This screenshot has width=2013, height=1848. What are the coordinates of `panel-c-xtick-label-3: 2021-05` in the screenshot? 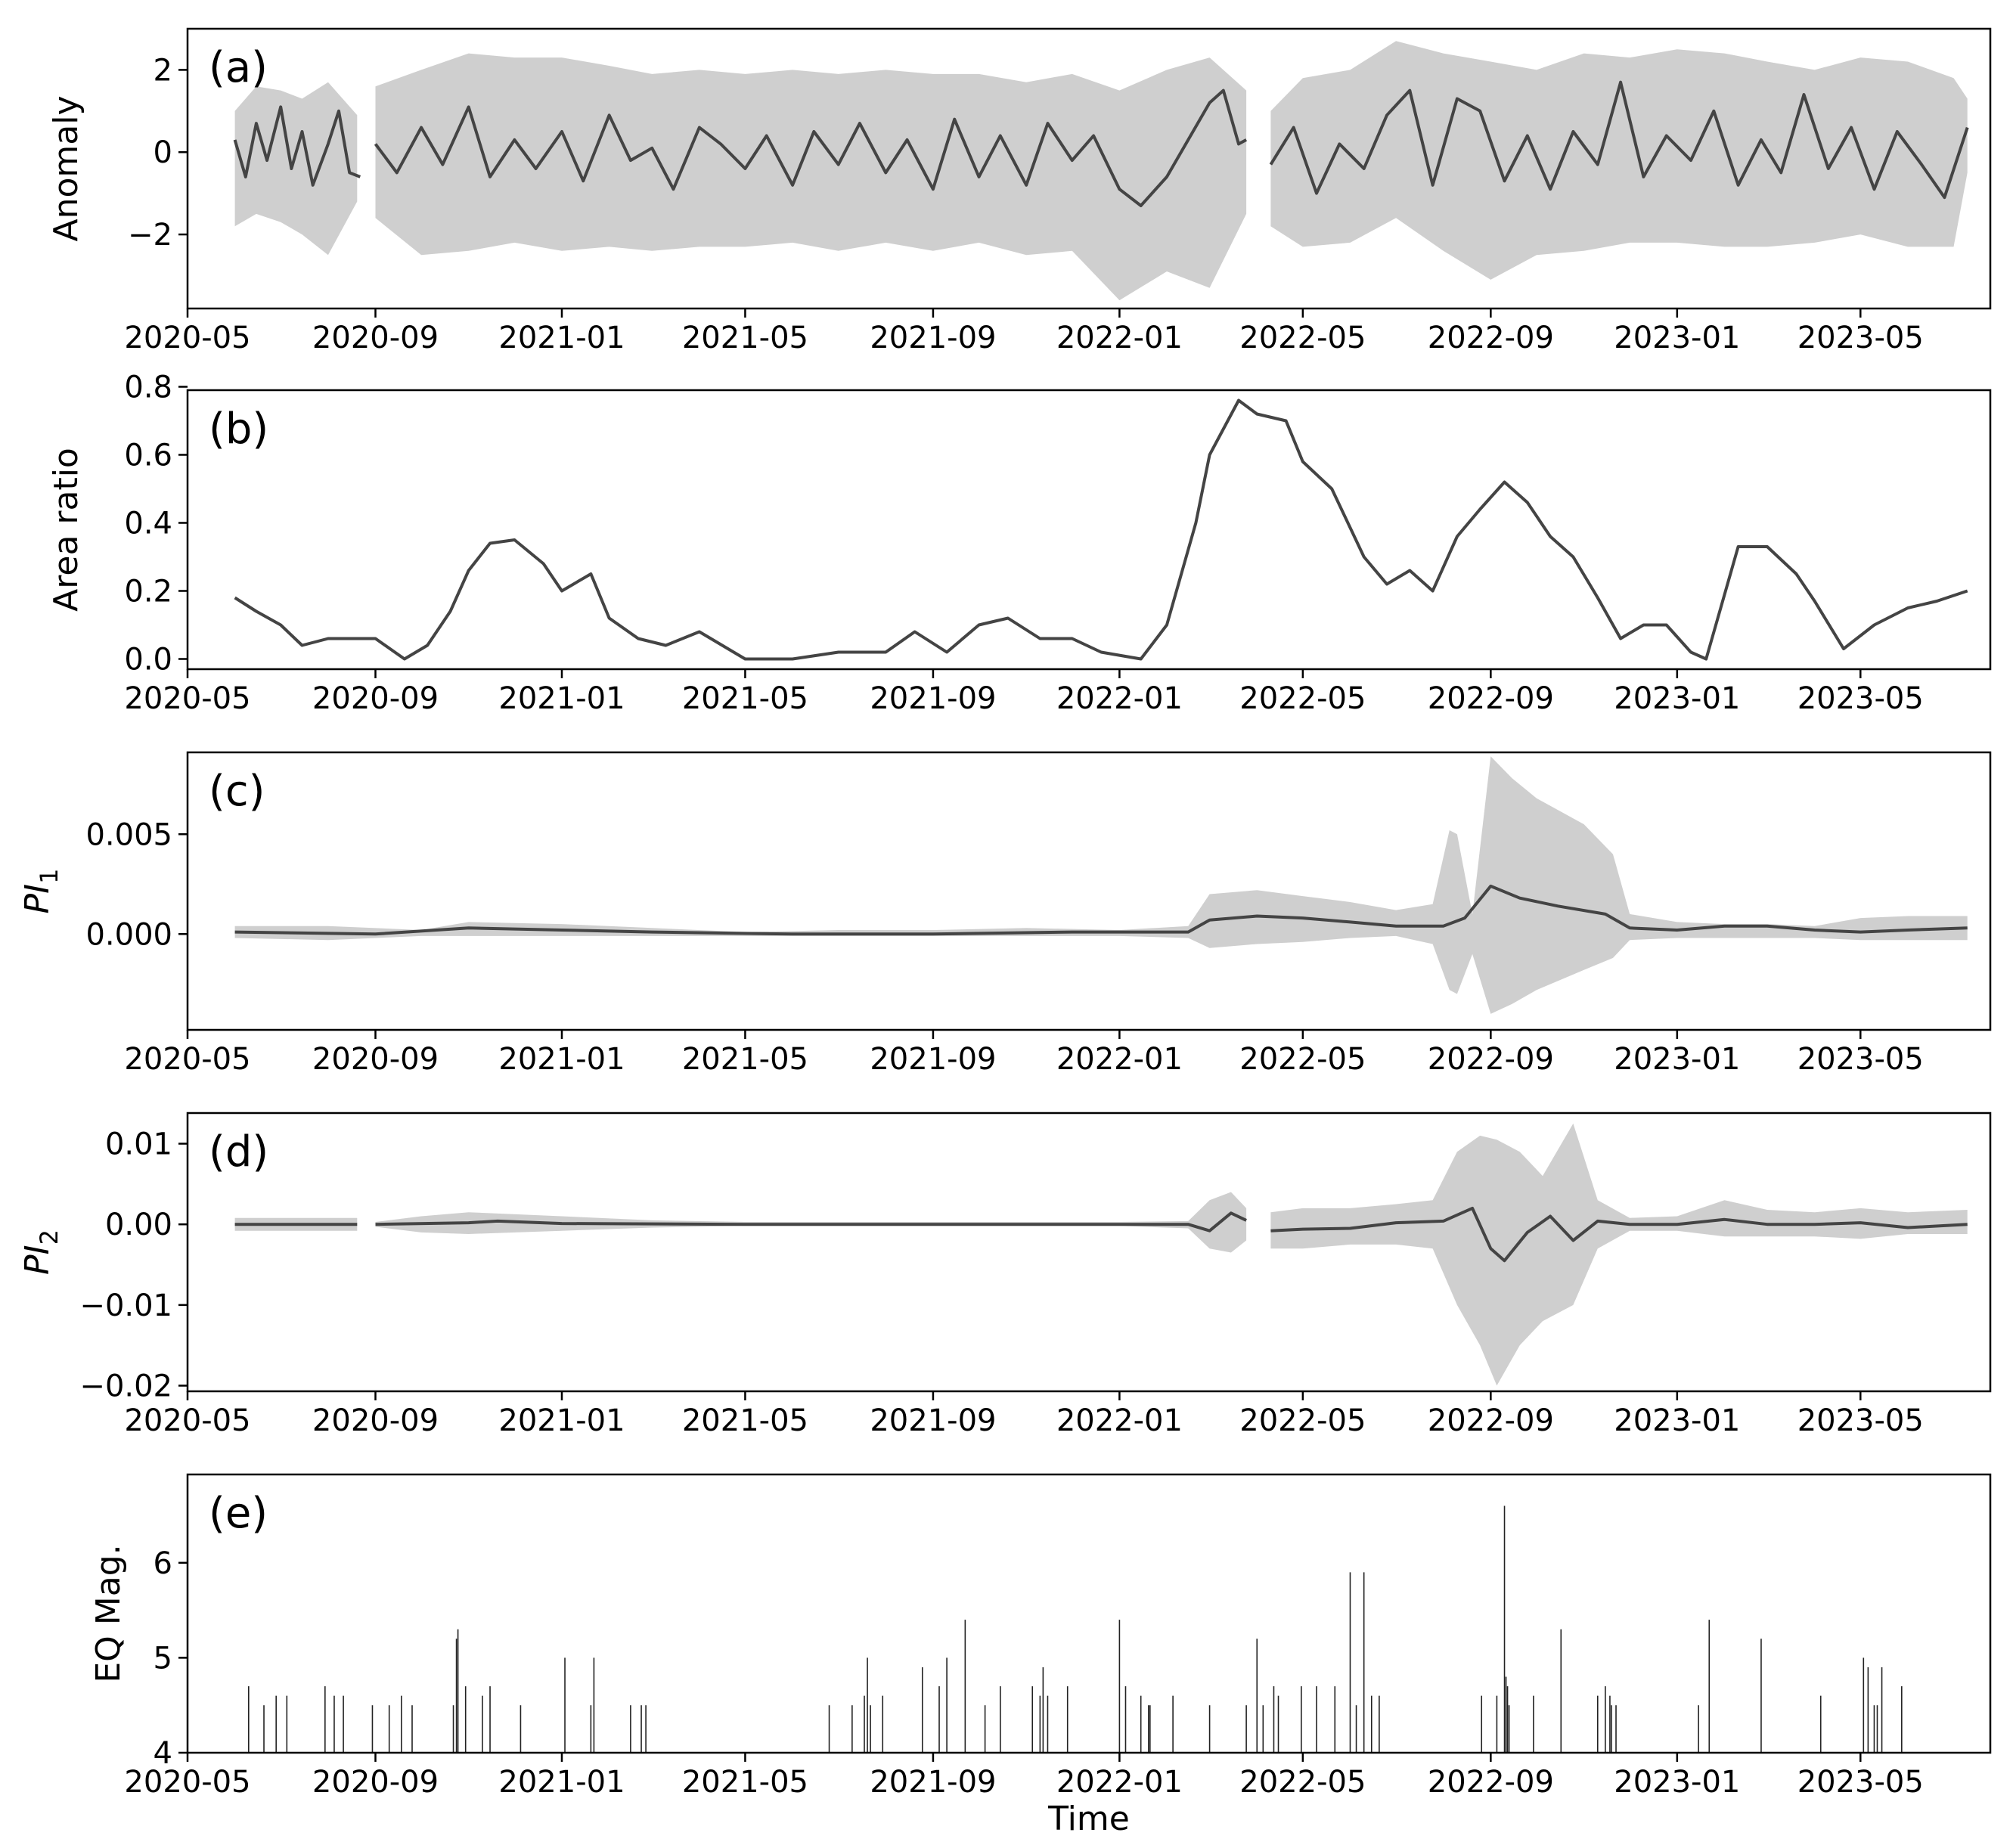 It's located at (745, 1059).